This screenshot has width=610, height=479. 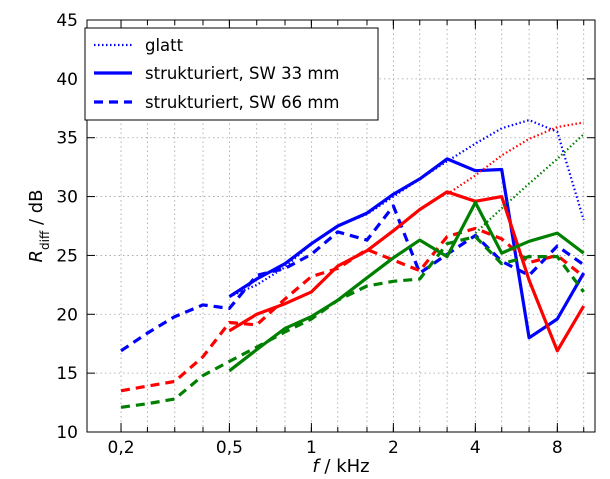 I want to click on x-axis-unit: / kHz, so click(x=344, y=466).